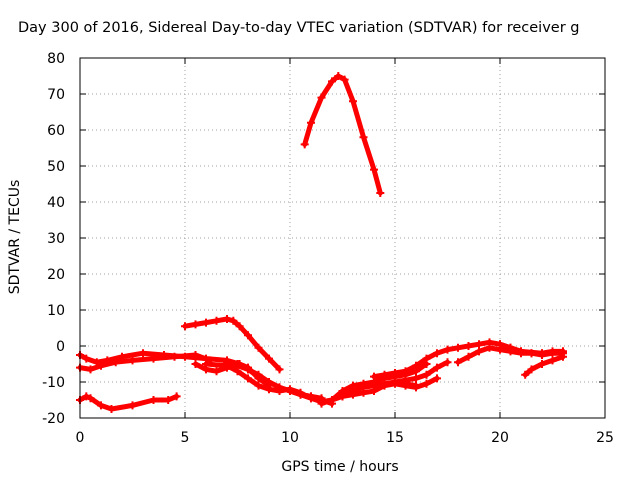 The image size is (640, 480). Describe the element at coordinates (56, 167) in the screenshot. I see `y-tick-label: 50` at that location.